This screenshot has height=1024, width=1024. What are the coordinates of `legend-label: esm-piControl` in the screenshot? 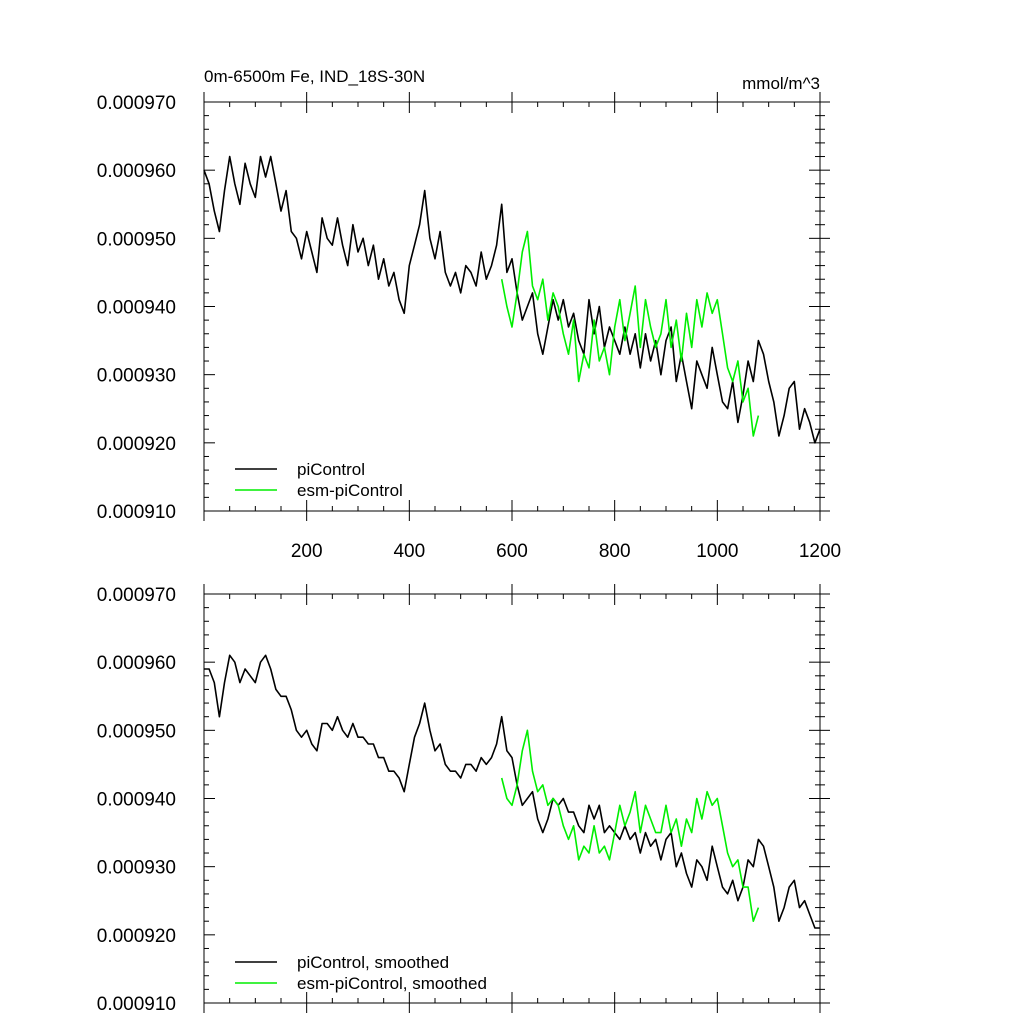 It's located at (350, 490).